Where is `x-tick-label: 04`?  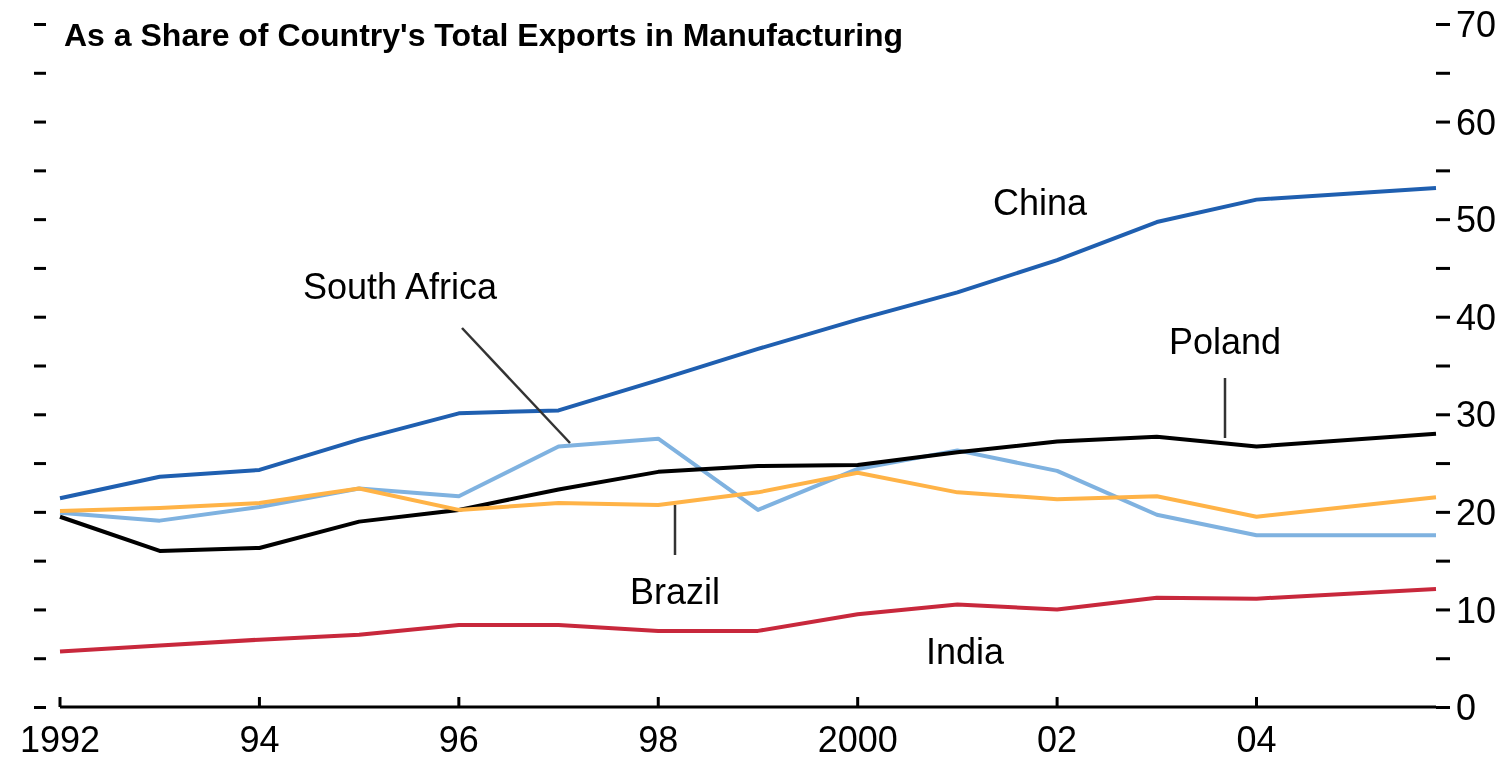
x-tick-label: 04 is located at coordinates (1256, 739).